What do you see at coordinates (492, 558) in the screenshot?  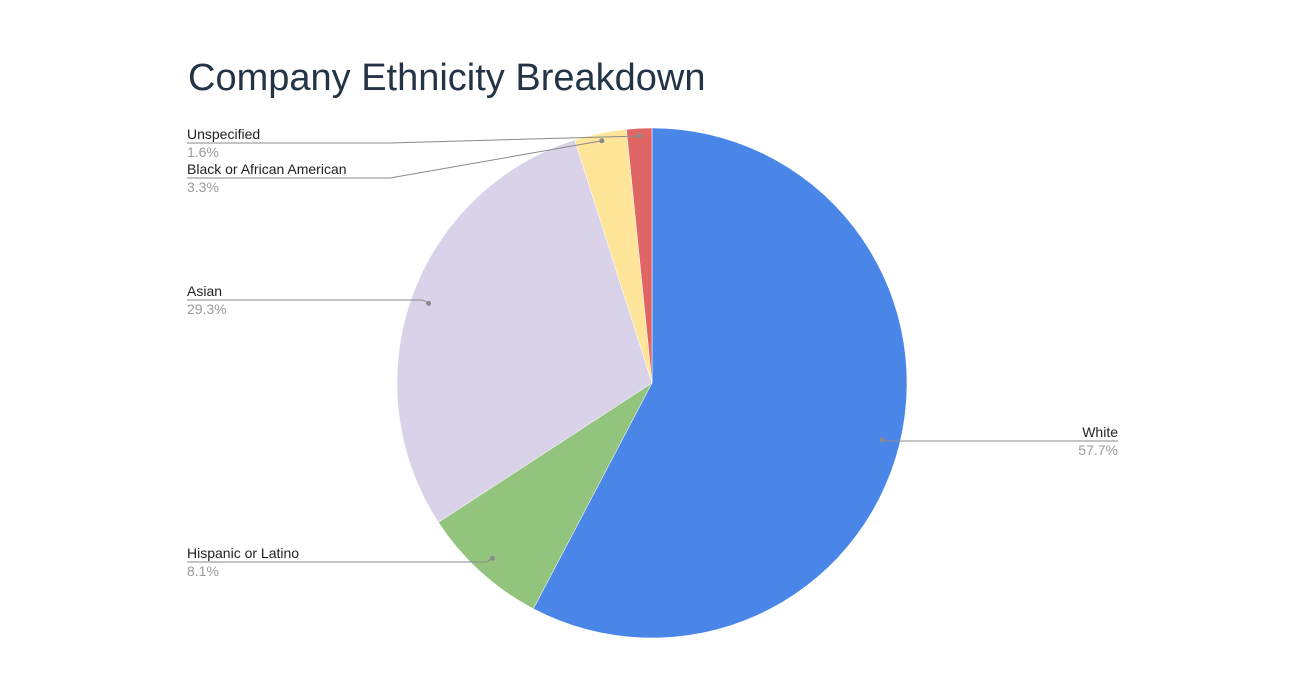 I see `leader-dot-hispanic-or-latino` at bounding box center [492, 558].